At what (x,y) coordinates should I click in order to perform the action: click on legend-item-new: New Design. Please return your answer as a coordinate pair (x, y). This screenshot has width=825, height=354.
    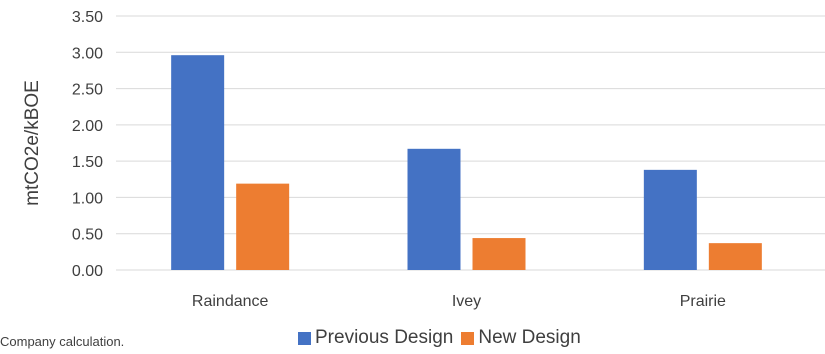
    Looking at the image, I should click on (521, 338).